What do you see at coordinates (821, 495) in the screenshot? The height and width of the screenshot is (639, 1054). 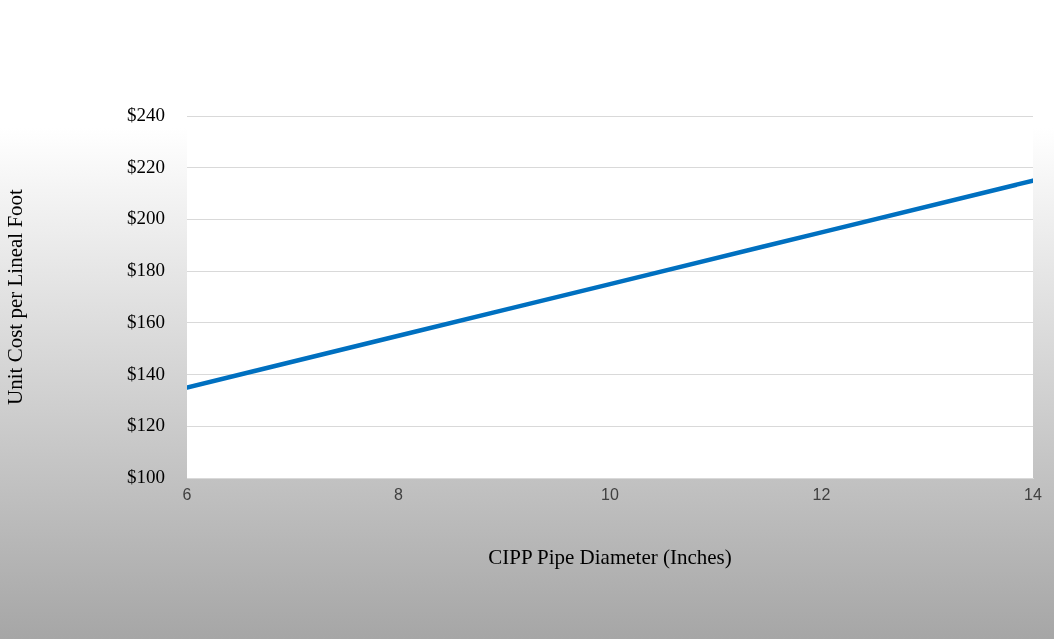 I see `x-tick-label: 12` at bounding box center [821, 495].